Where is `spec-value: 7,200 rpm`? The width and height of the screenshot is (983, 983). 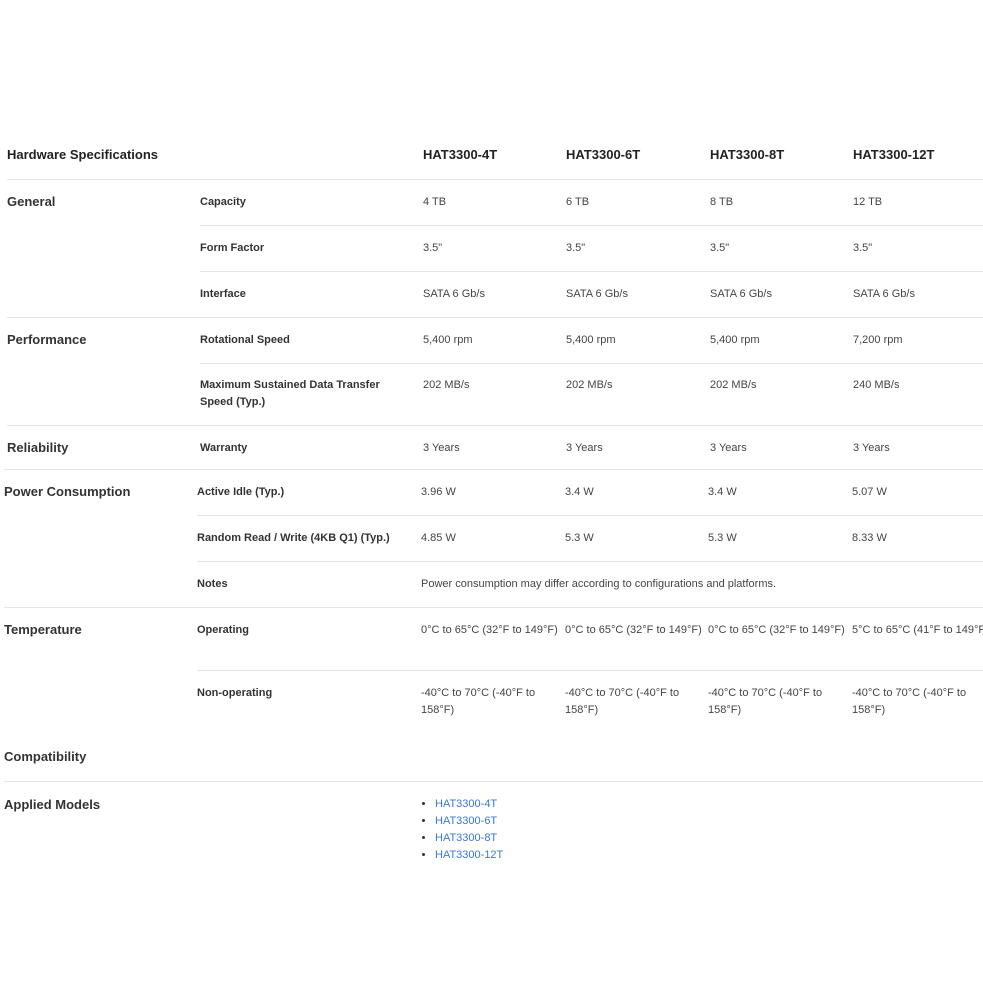 spec-value: 7,200 rpm is located at coordinates (878, 340).